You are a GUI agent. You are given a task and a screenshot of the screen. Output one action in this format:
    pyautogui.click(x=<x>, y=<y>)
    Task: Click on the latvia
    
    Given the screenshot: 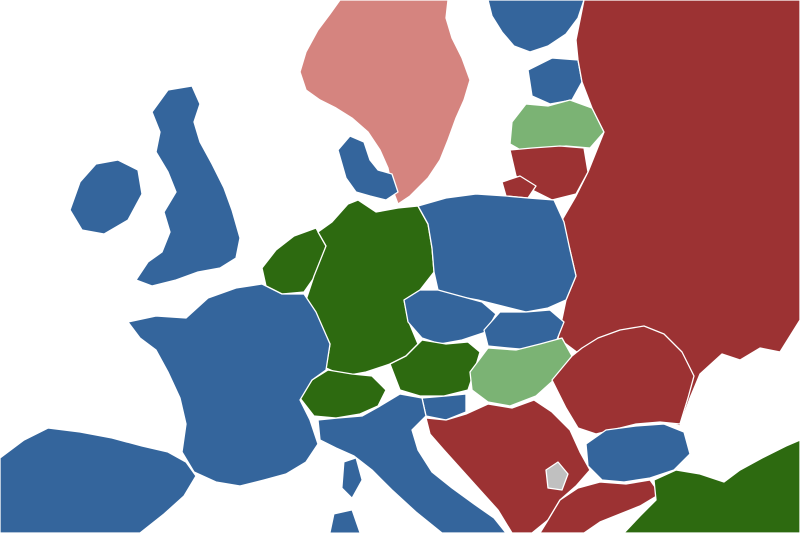 What is the action you would take?
    pyautogui.click(x=557, y=126)
    